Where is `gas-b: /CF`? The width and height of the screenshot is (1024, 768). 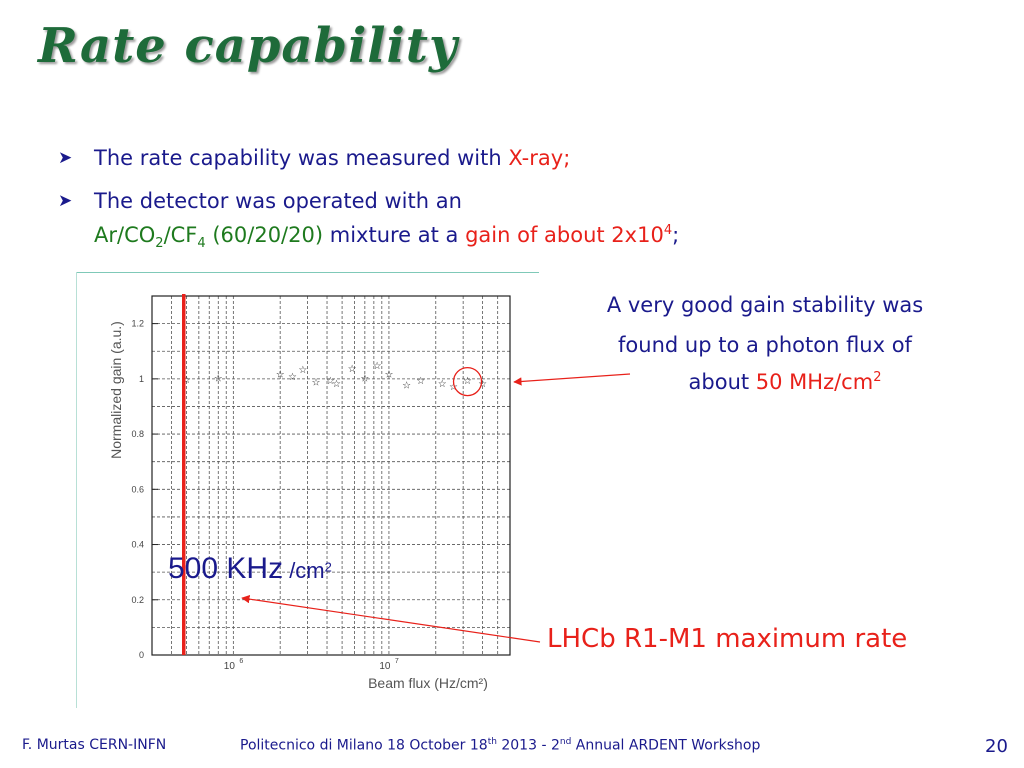 gas-b: /CF is located at coordinates (180, 235).